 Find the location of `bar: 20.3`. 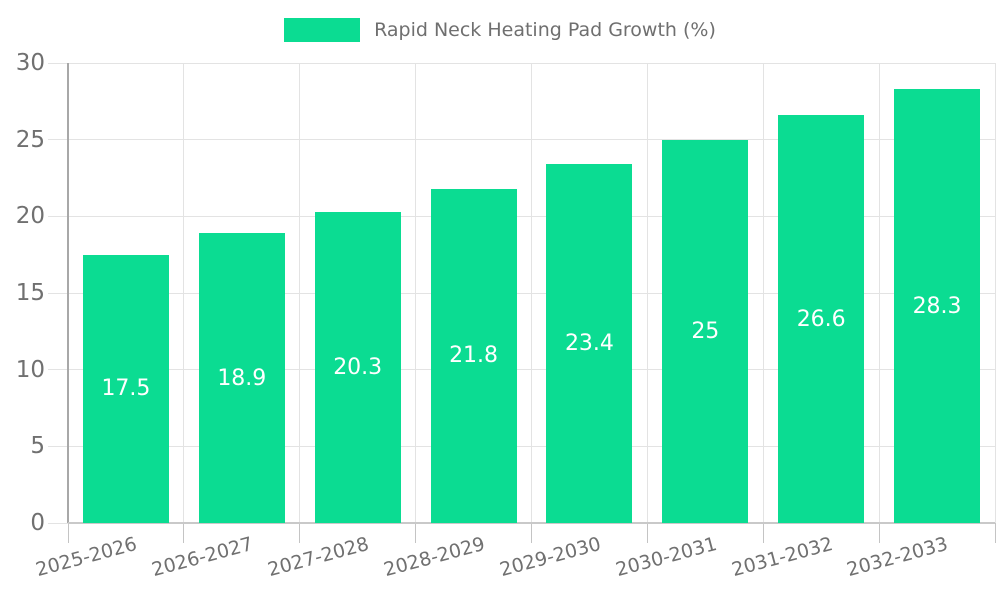

bar: 20.3 is located at coordinates (357, 367).